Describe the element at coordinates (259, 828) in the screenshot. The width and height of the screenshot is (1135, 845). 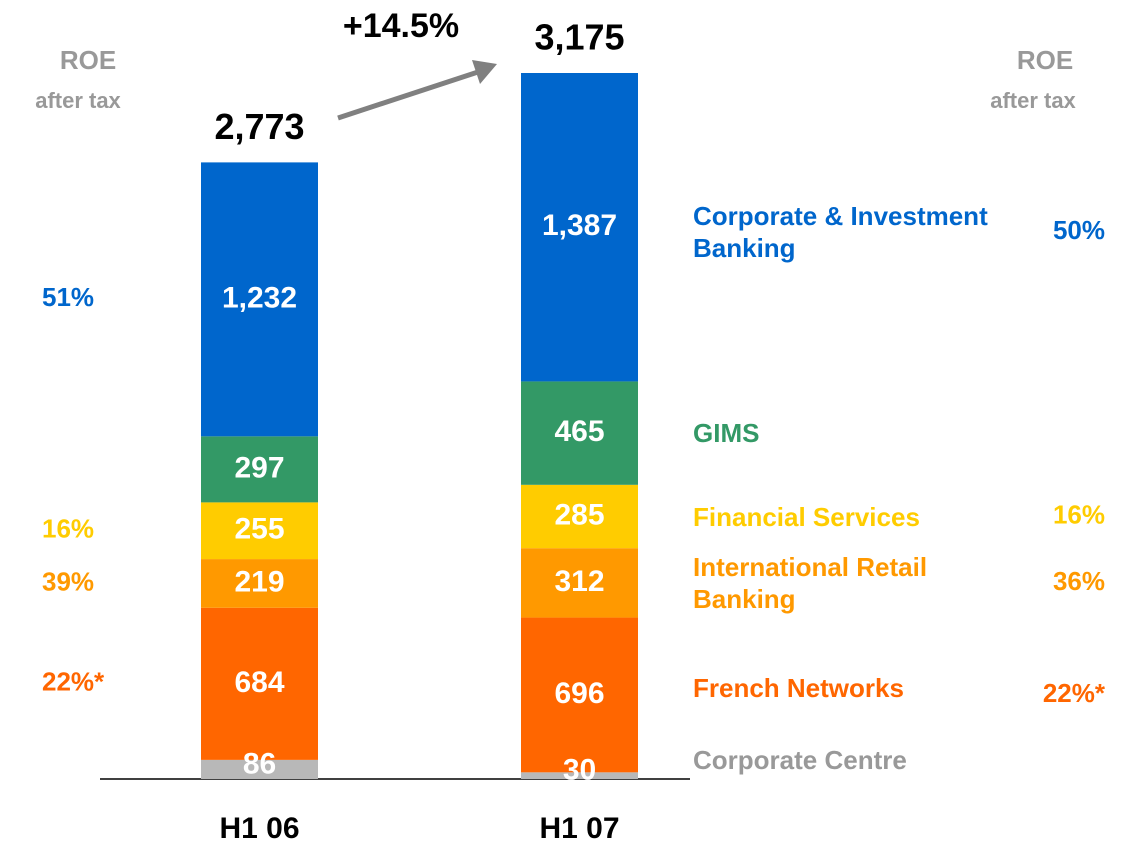
I see `x-tick-label: H1 06` at that location.